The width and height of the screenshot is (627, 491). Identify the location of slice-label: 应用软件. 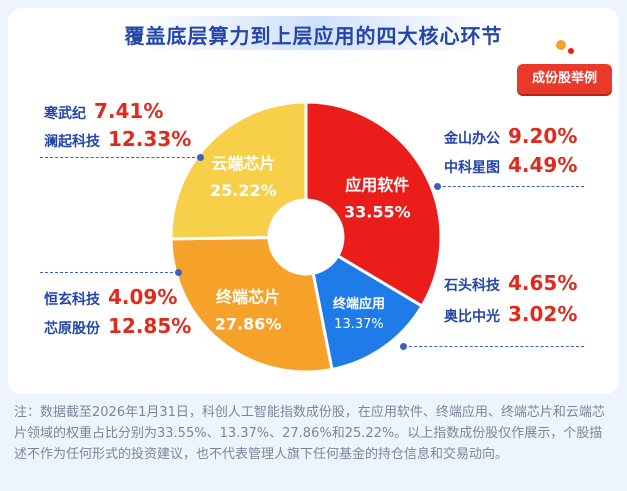
(377, 184).